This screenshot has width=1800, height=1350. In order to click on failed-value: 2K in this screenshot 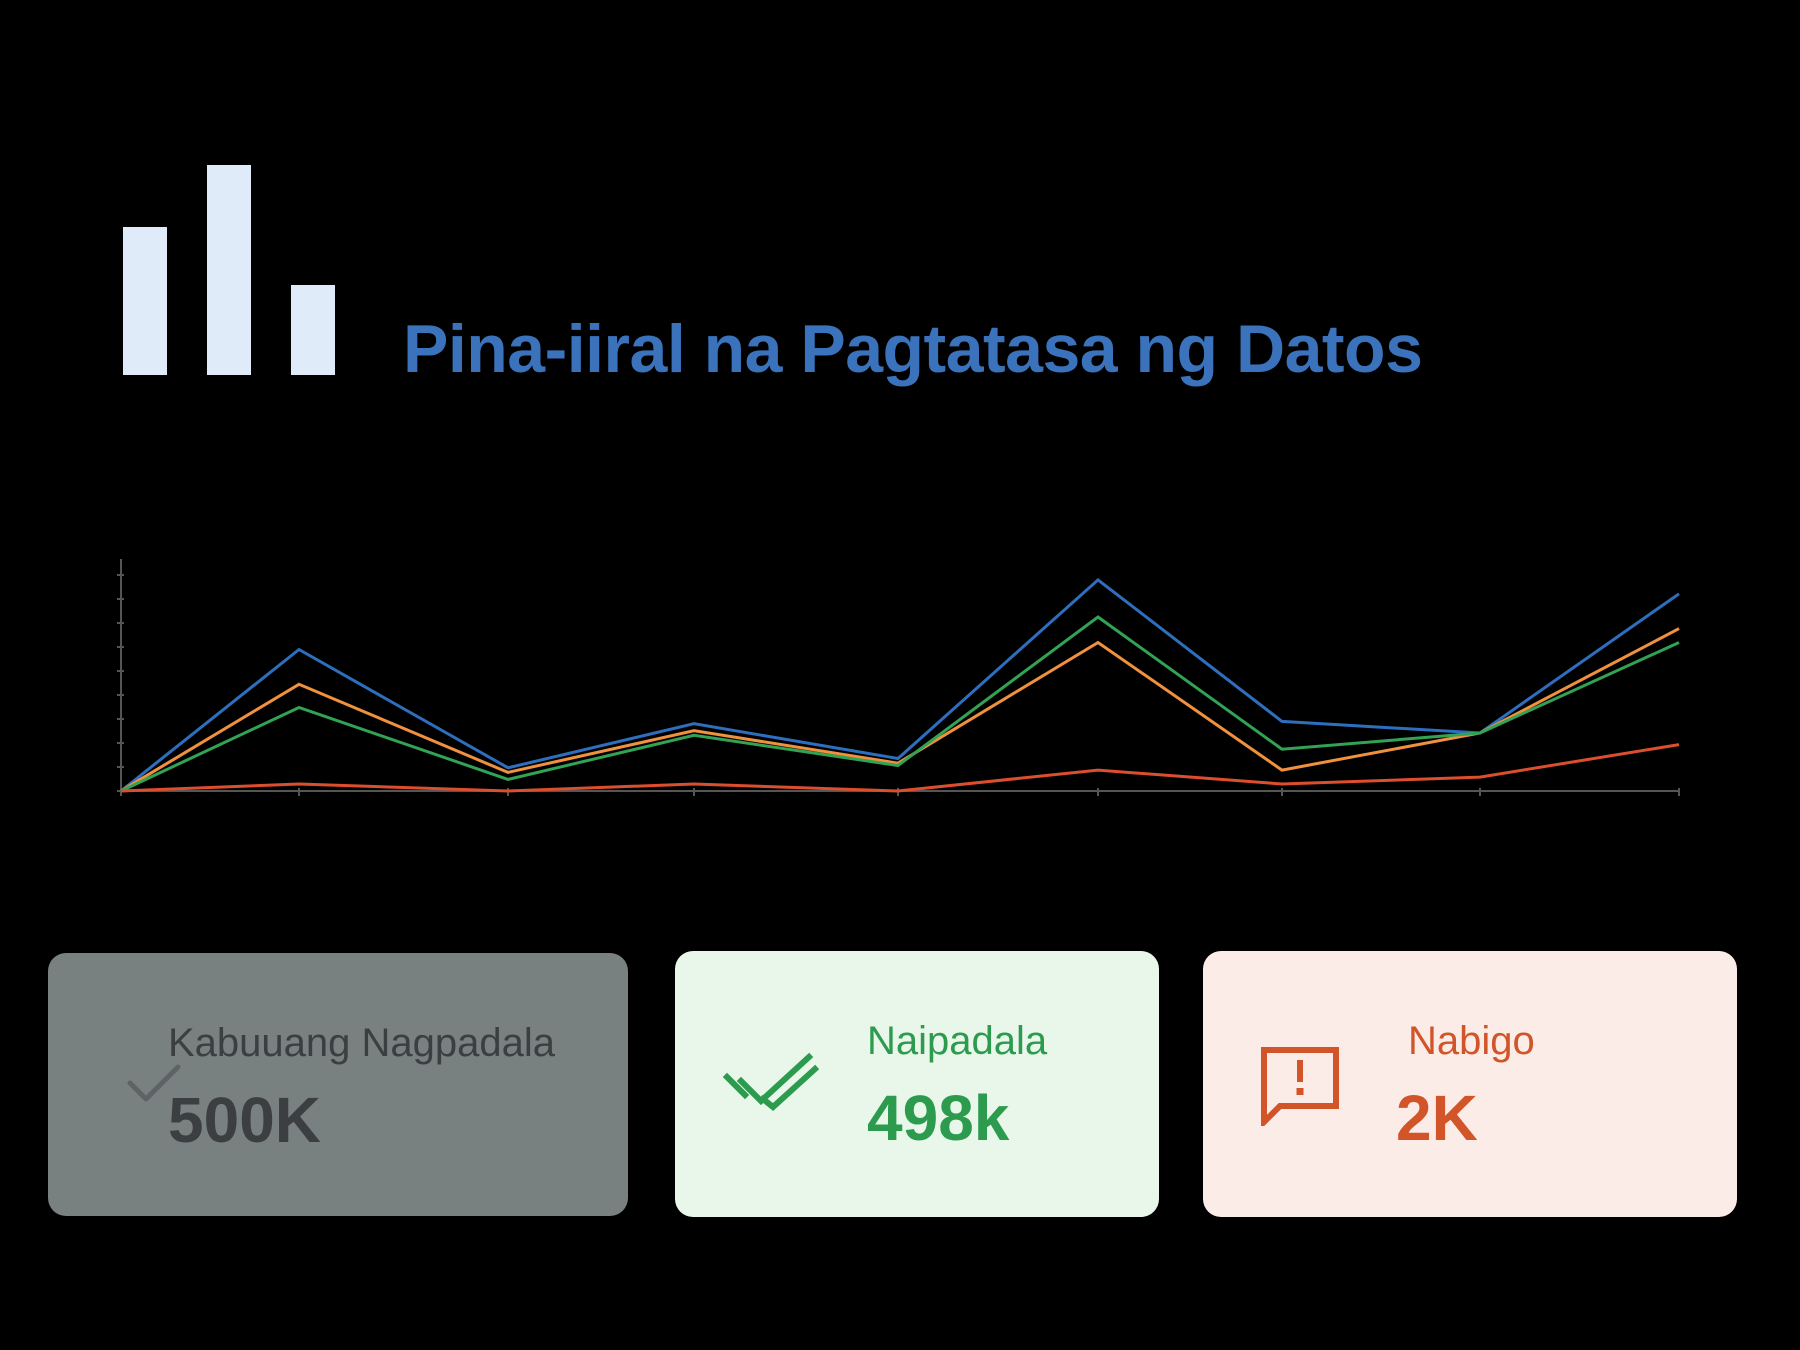, I will do `click(1437, 1118)`.